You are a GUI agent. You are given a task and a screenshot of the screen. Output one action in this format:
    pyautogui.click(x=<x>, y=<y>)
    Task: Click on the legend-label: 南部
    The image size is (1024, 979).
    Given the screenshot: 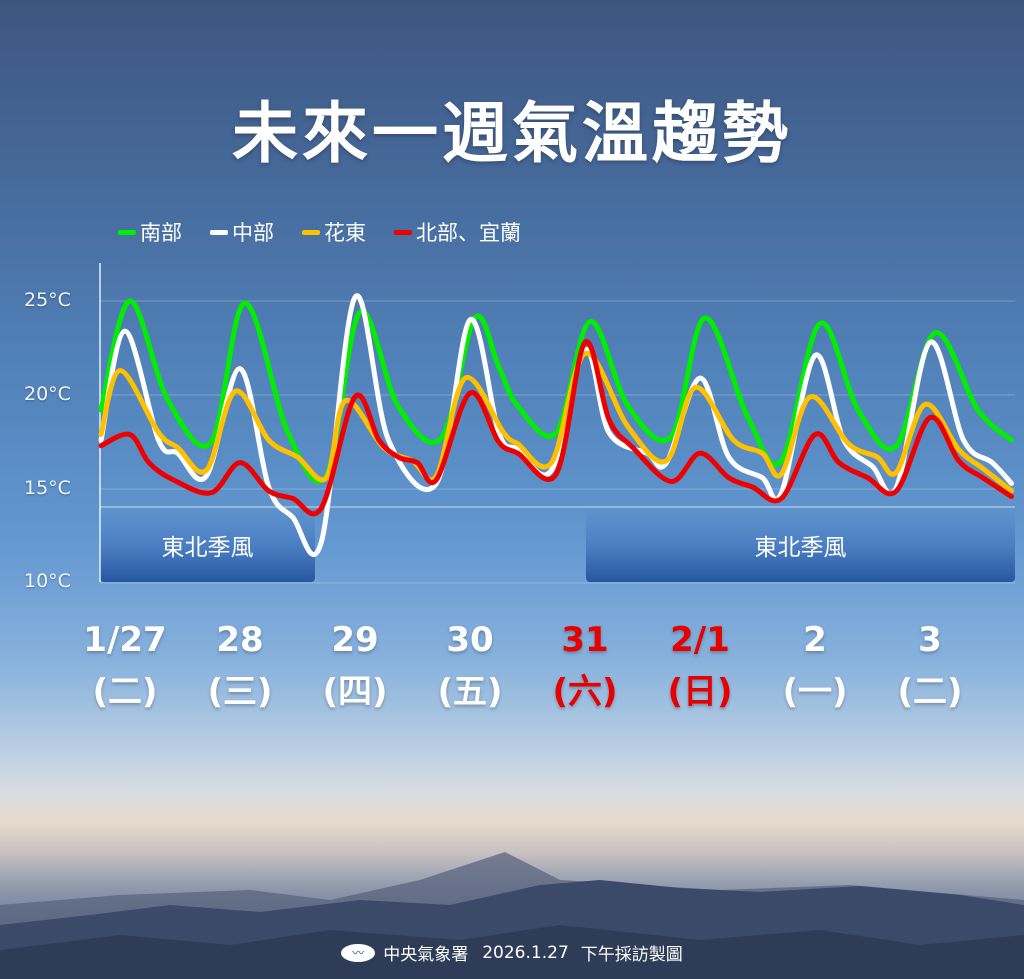 What is the action you would take?
    pyautogui.click(x=161, y=233)
    